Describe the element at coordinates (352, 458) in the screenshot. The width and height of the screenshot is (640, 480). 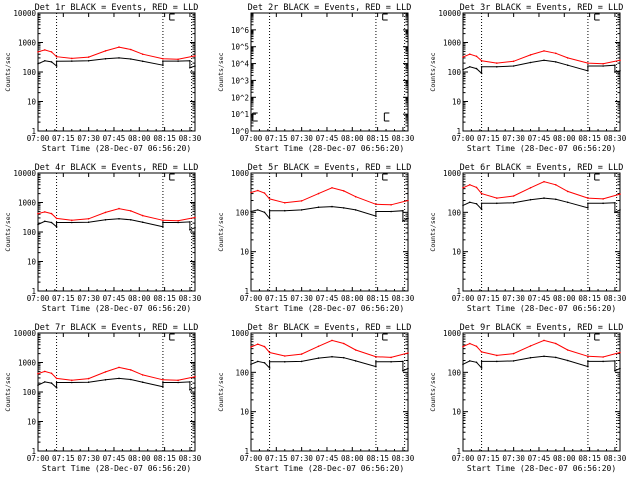
I see `x-tick-label: 08:00` at that location.